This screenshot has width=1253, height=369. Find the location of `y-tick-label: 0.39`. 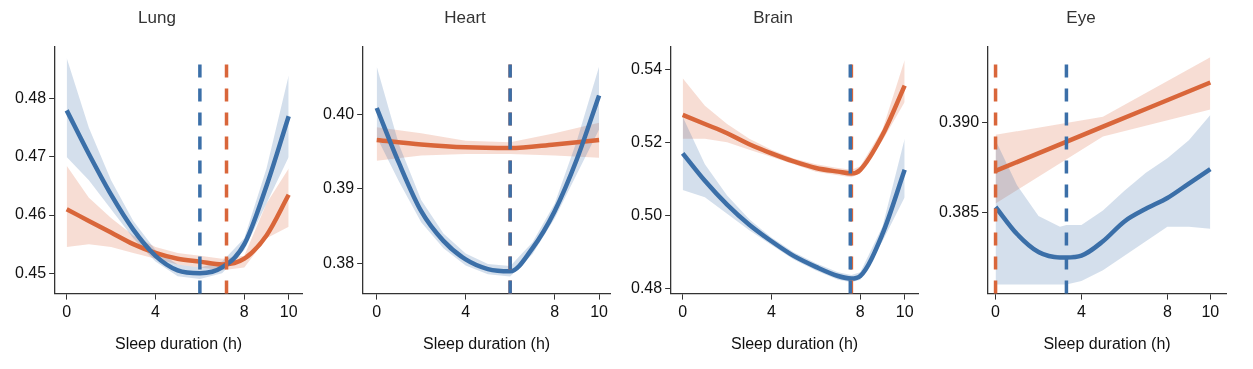

y-tick-label: 0.39 is located at coordinates (339, 188).